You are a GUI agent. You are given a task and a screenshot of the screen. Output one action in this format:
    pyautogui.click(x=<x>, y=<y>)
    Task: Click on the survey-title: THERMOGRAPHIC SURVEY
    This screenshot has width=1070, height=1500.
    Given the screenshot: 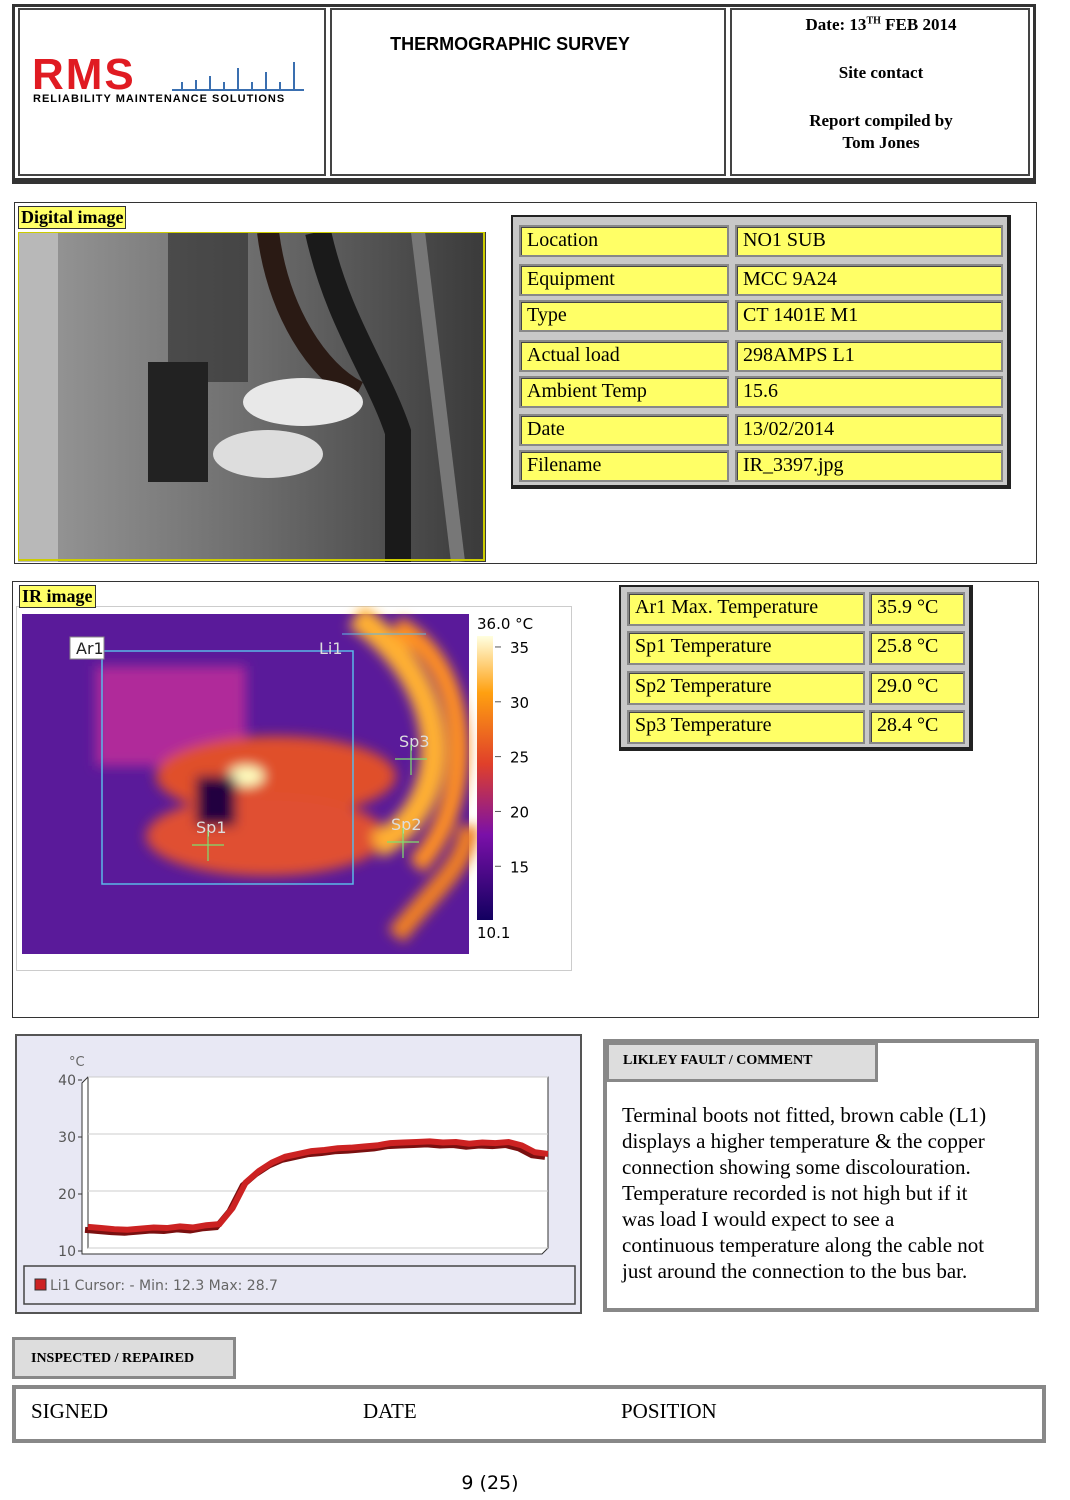 What is the action you would take?
    pyautogui.click(x=510, y=44)
    